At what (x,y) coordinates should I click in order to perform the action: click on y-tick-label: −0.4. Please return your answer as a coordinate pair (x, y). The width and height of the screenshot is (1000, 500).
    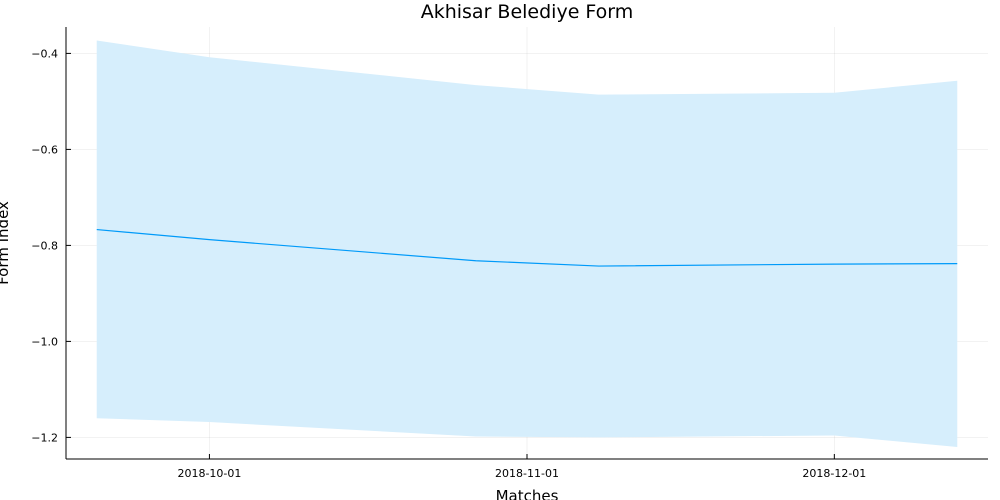
    Looking at the image, I should click on (44, 53).